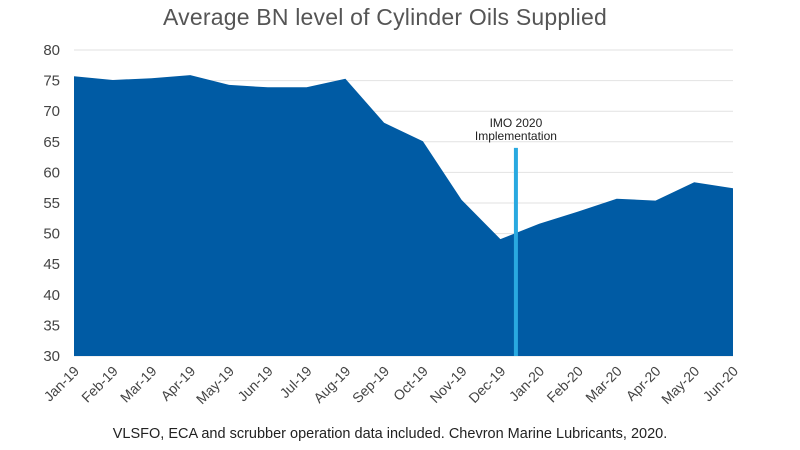 This screenshot has width=800, height=450. What do you see at coordinates (99, 384) in the screenshot?
I see `x-tick-label: Feb-19` at bounding box center [99, 384].